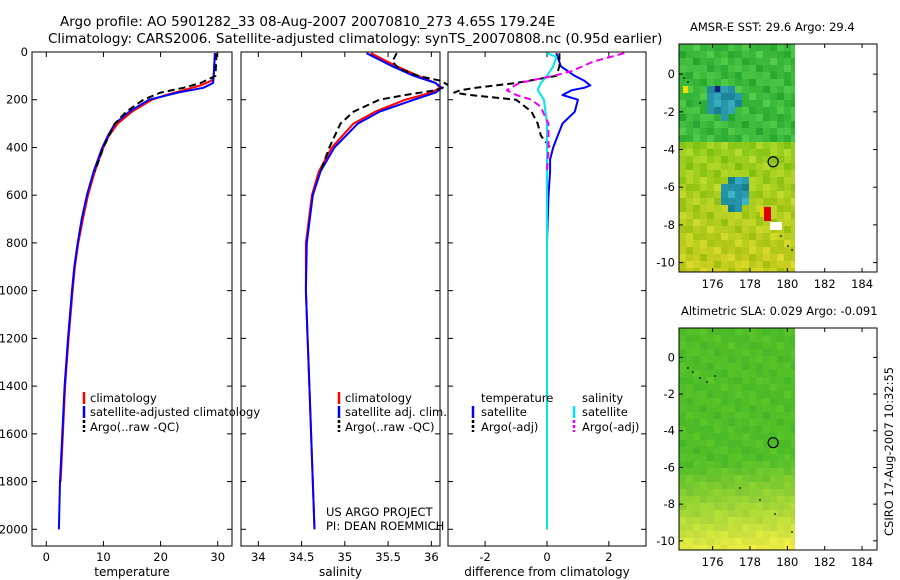 The height and width of the screenshot is (580, 900). Describe the element at coordinates (669, 467) in the screenshot. I see `map-y-tick-label: -6` at that location.